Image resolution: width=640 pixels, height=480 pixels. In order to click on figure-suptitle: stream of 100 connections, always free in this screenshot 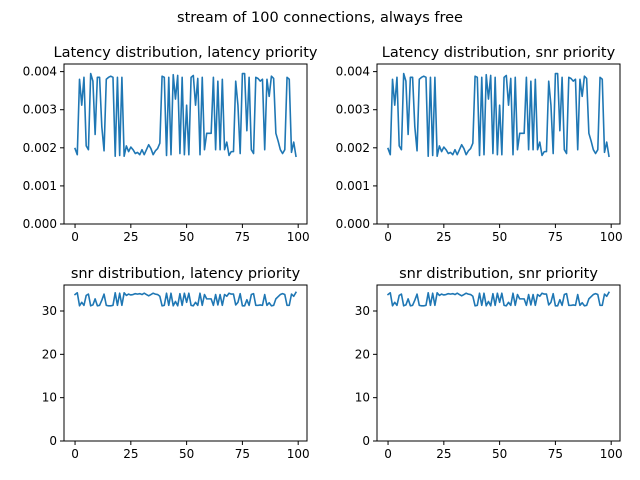, I will do `click(320, 18)`.